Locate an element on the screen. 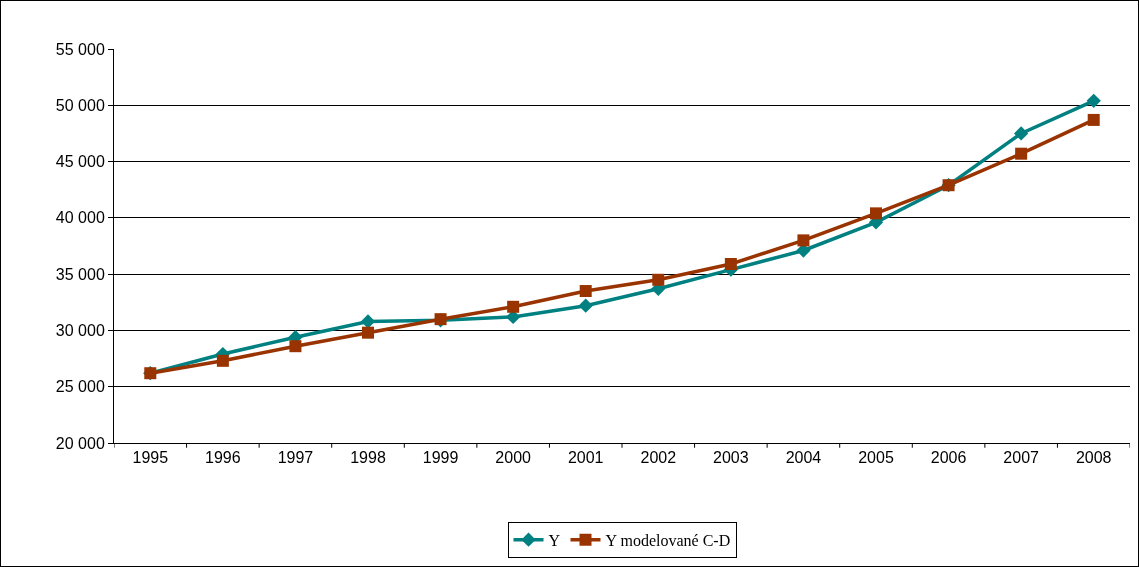 The height and width of the screenshot is (567, 1139). x-tick-label: 2002 is located at coordinates (658, 458).